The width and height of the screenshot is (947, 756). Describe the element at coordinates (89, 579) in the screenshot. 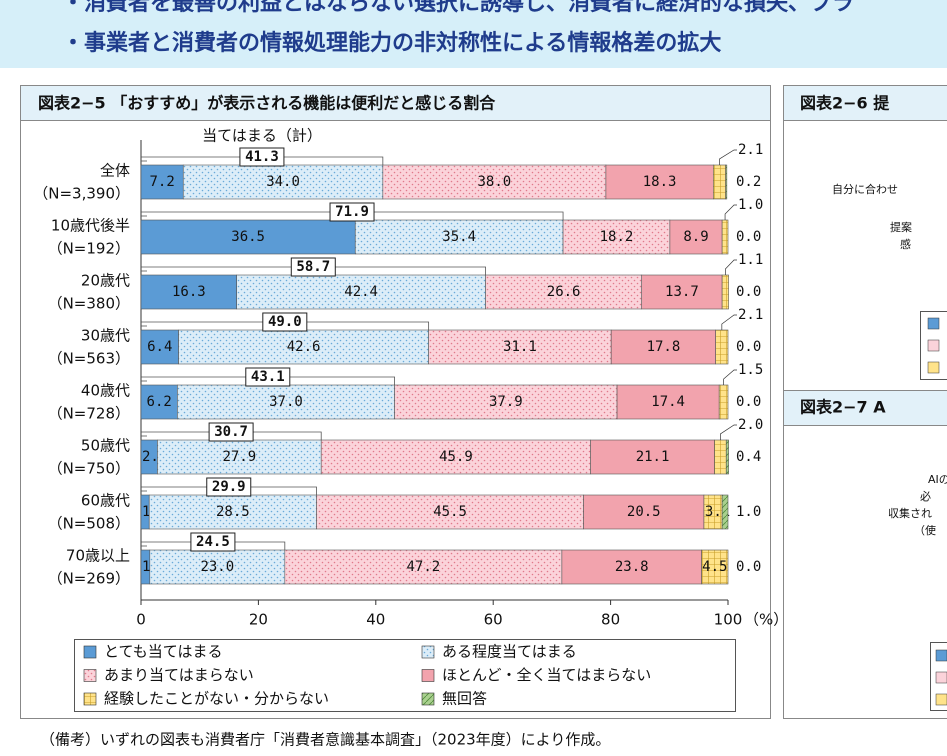

I see `category-note: （N=269）` at that location.